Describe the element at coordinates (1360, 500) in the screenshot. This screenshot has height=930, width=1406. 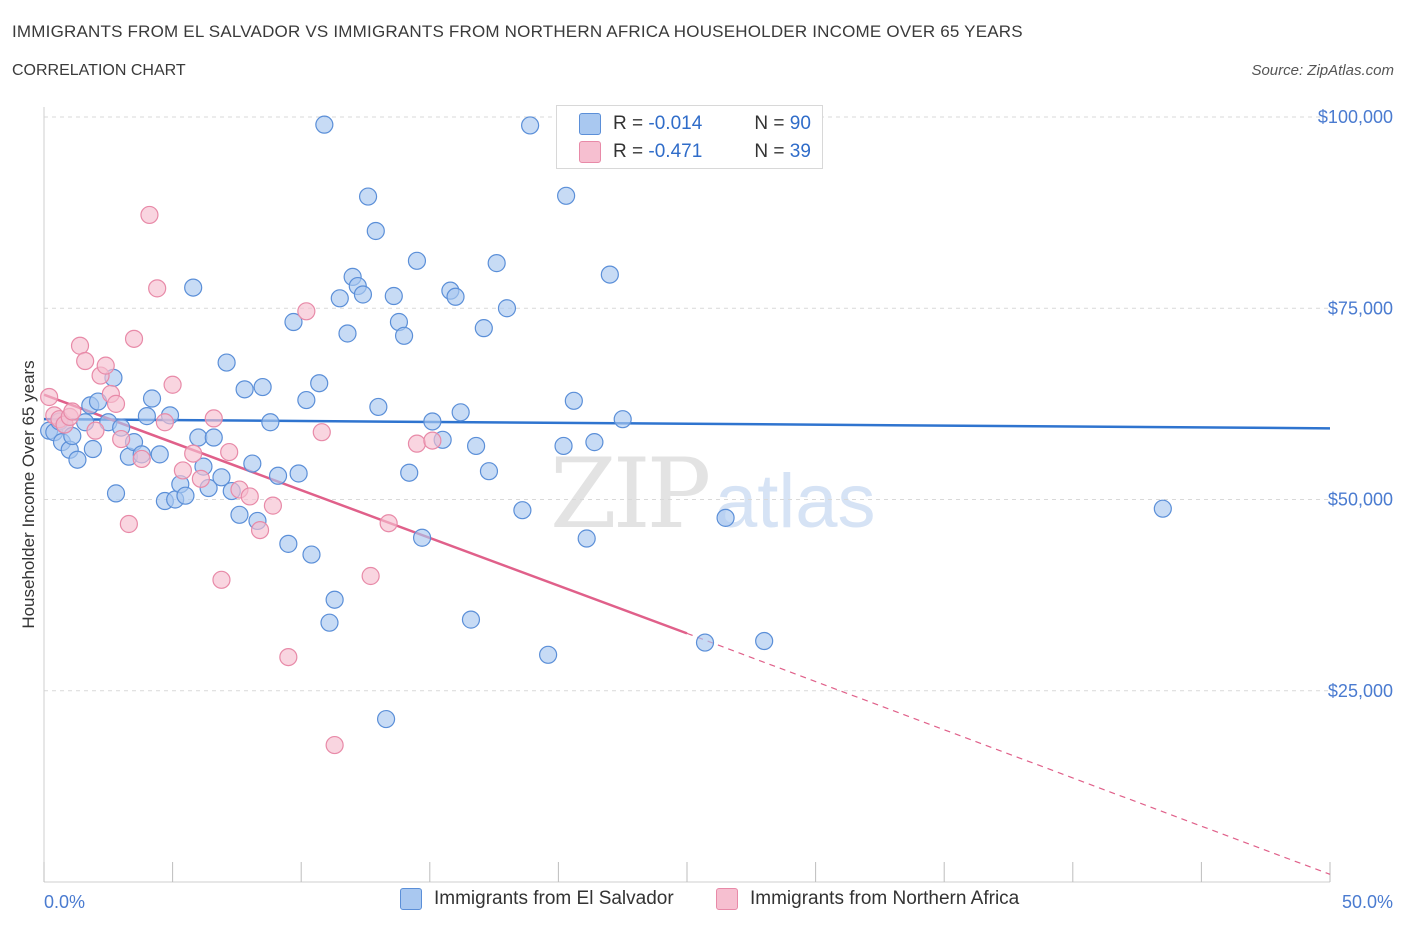
I see `y-tick-label: $50,000` at that location.